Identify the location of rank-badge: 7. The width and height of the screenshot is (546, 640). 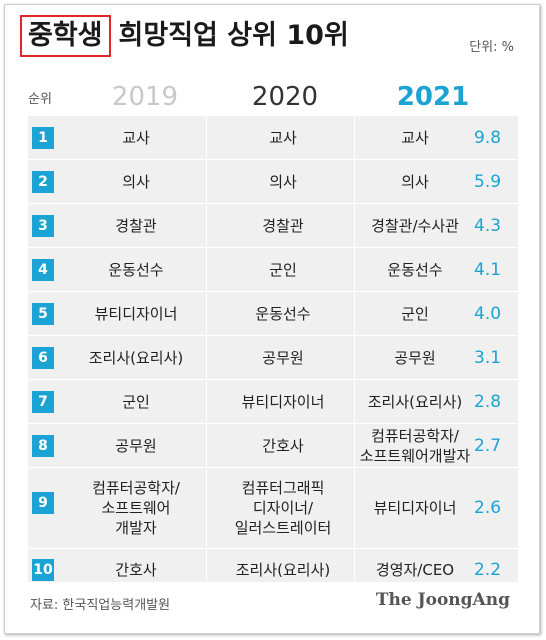
(43, 402).